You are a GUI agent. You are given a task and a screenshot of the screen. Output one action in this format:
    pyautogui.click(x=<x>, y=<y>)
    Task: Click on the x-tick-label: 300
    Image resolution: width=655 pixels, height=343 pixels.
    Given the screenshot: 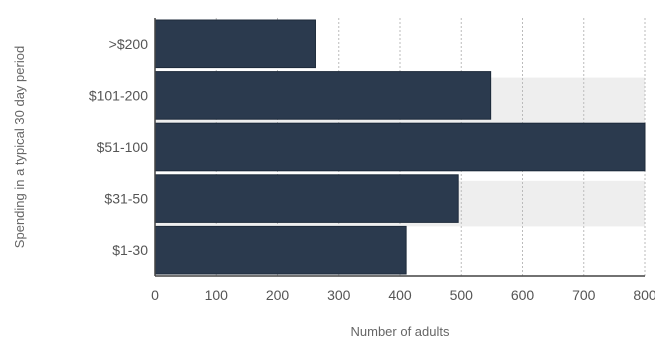 What is the action you would take?
    pyautogui.click(x=339, y=295)
    